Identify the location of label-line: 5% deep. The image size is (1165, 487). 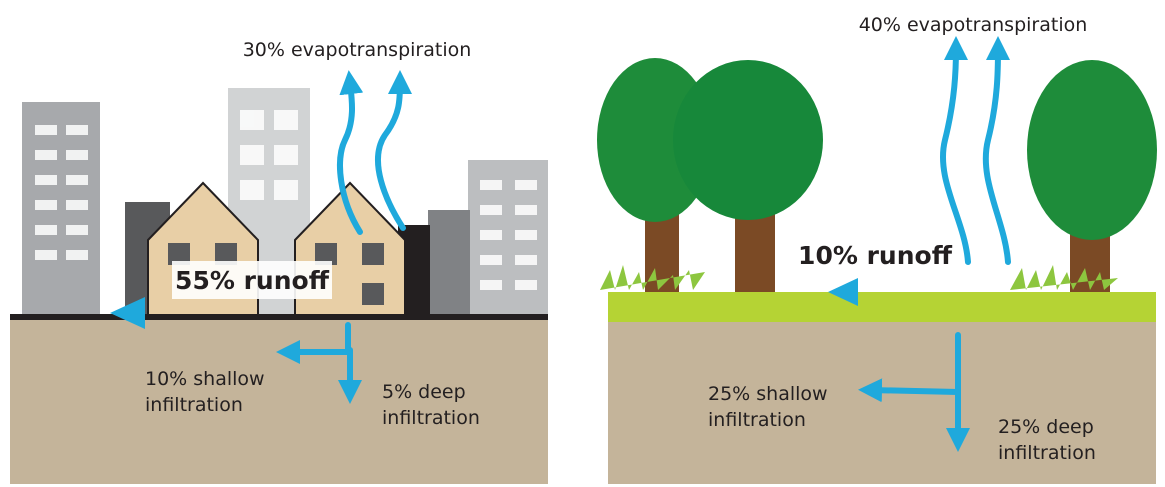
(424, 392).